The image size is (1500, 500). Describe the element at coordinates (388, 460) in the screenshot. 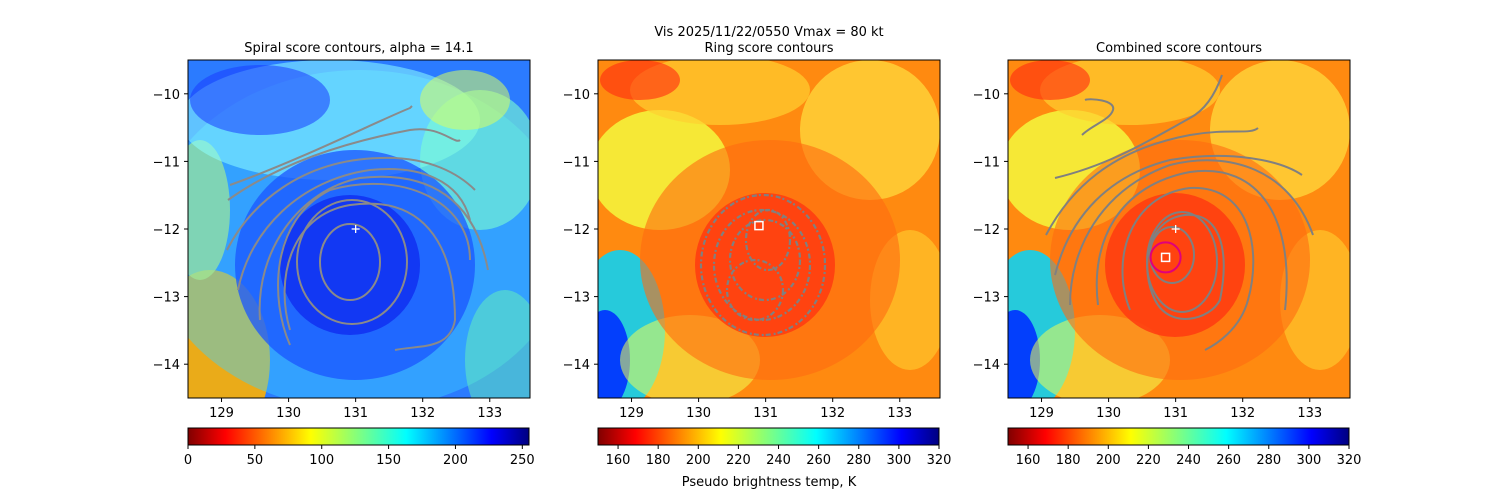

I see `colorbar-tick-label: 150` at that location.